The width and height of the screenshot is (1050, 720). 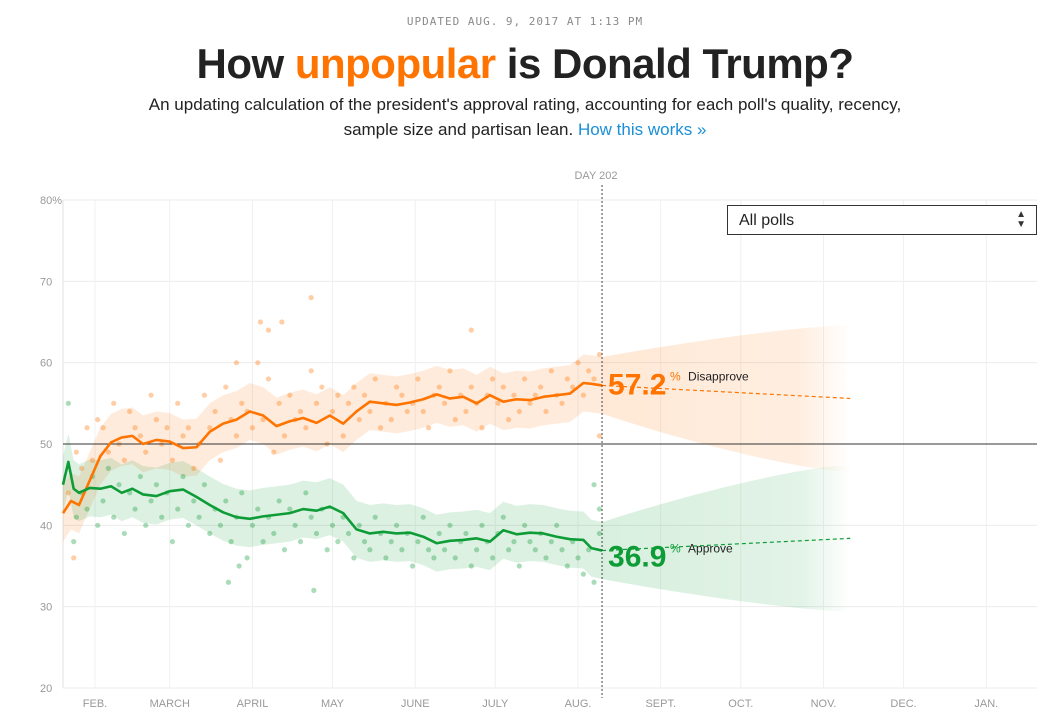 I want to click on x-tick-label: SEPT., so click(x=660, y=704).